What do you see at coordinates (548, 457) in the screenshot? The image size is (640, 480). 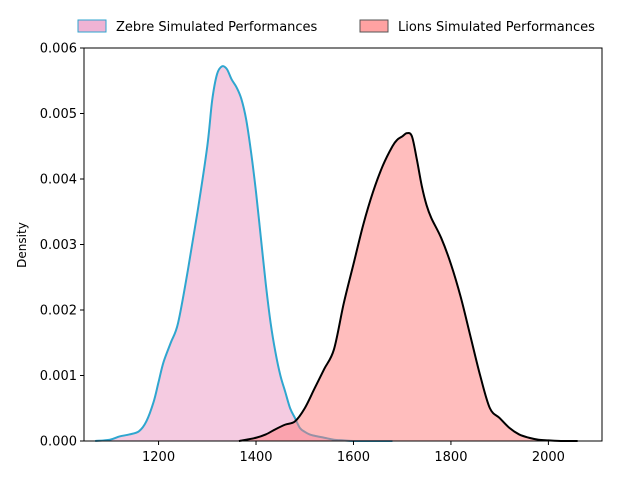 I see `x-tick-label: 2000` at bounding box center [548, 457].